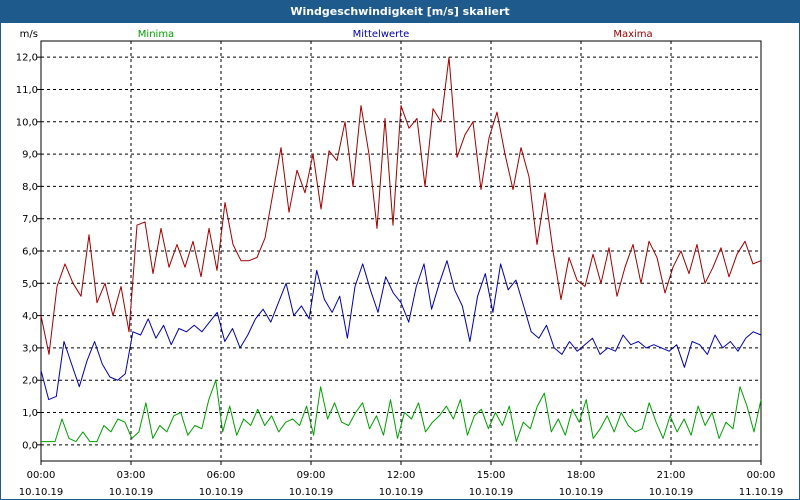  What do you see at coordinates (156, 34) in the screenshot?
I see `legend-minima: Minima` at bounding box center [156, 34].